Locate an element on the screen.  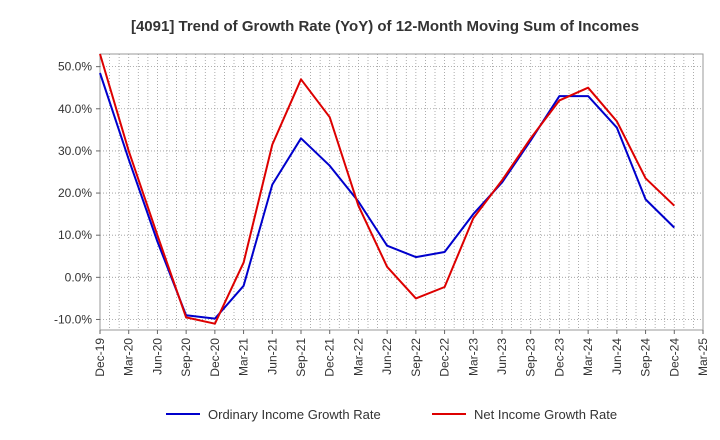
x-tick-label: Mar-24 is located at coordinates (588, 357).